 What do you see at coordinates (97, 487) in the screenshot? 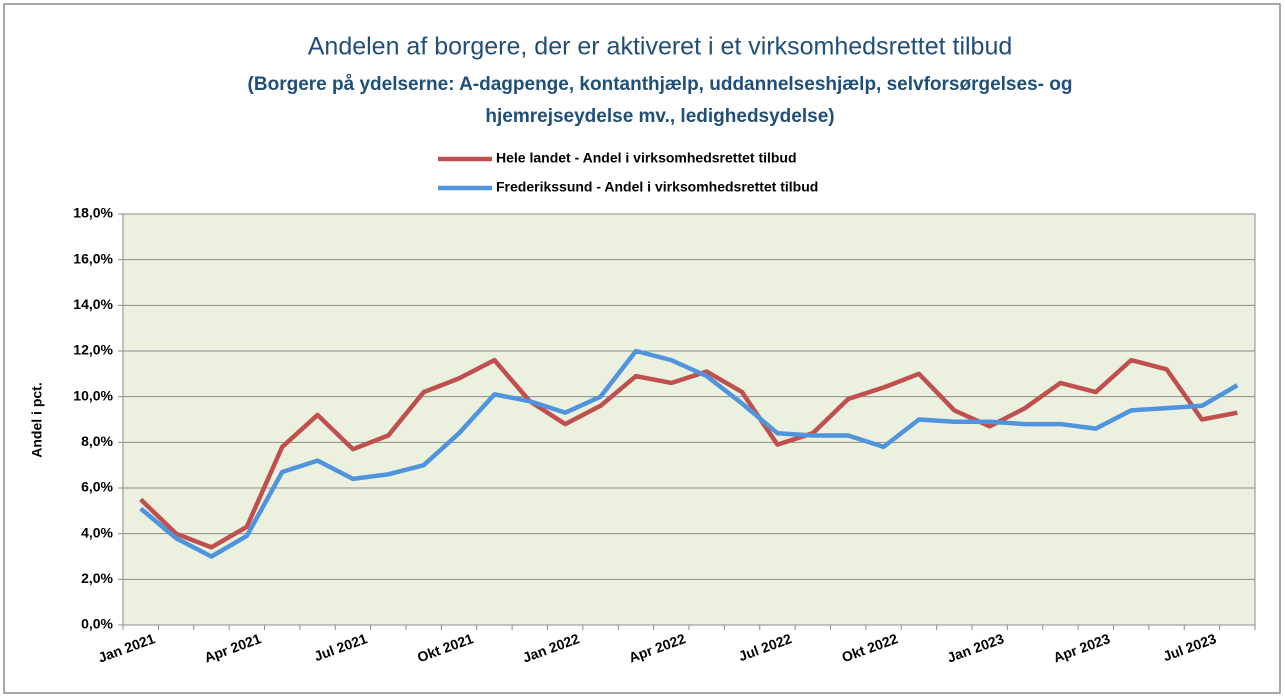
I see `y-tick-label: 6,0%` at bounding box center [97, 487].